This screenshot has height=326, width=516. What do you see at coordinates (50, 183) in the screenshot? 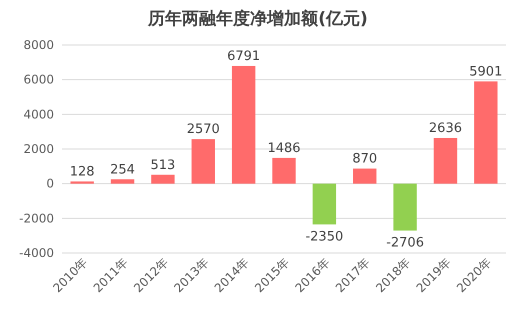
I see `y-tick-label: 0` at bounding box center [50, 183].